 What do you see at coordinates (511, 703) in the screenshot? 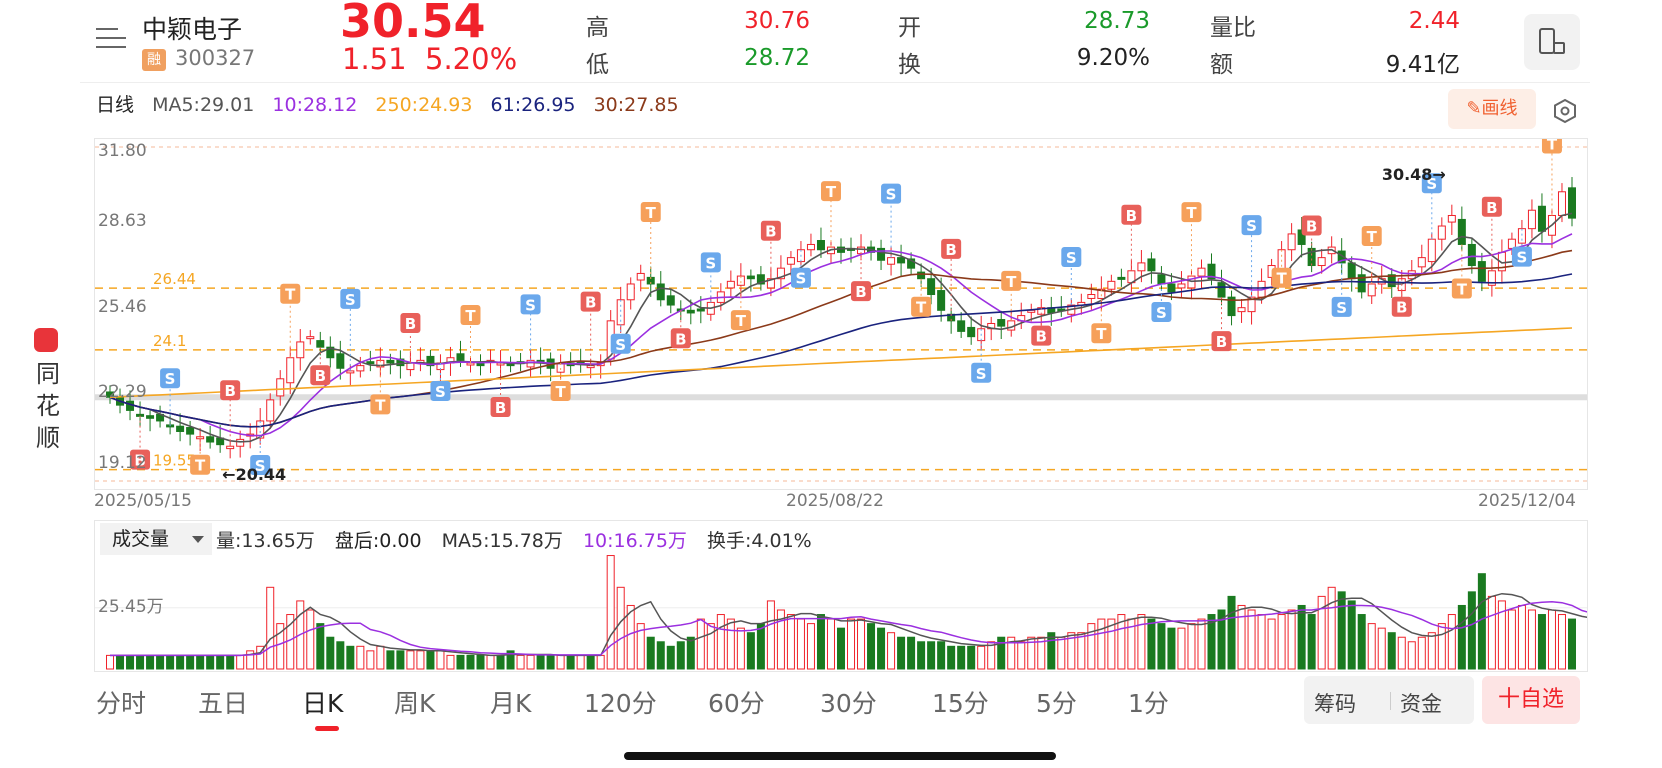
I see `tab-monthly-k: 月K` at bounding box center [511, 703].